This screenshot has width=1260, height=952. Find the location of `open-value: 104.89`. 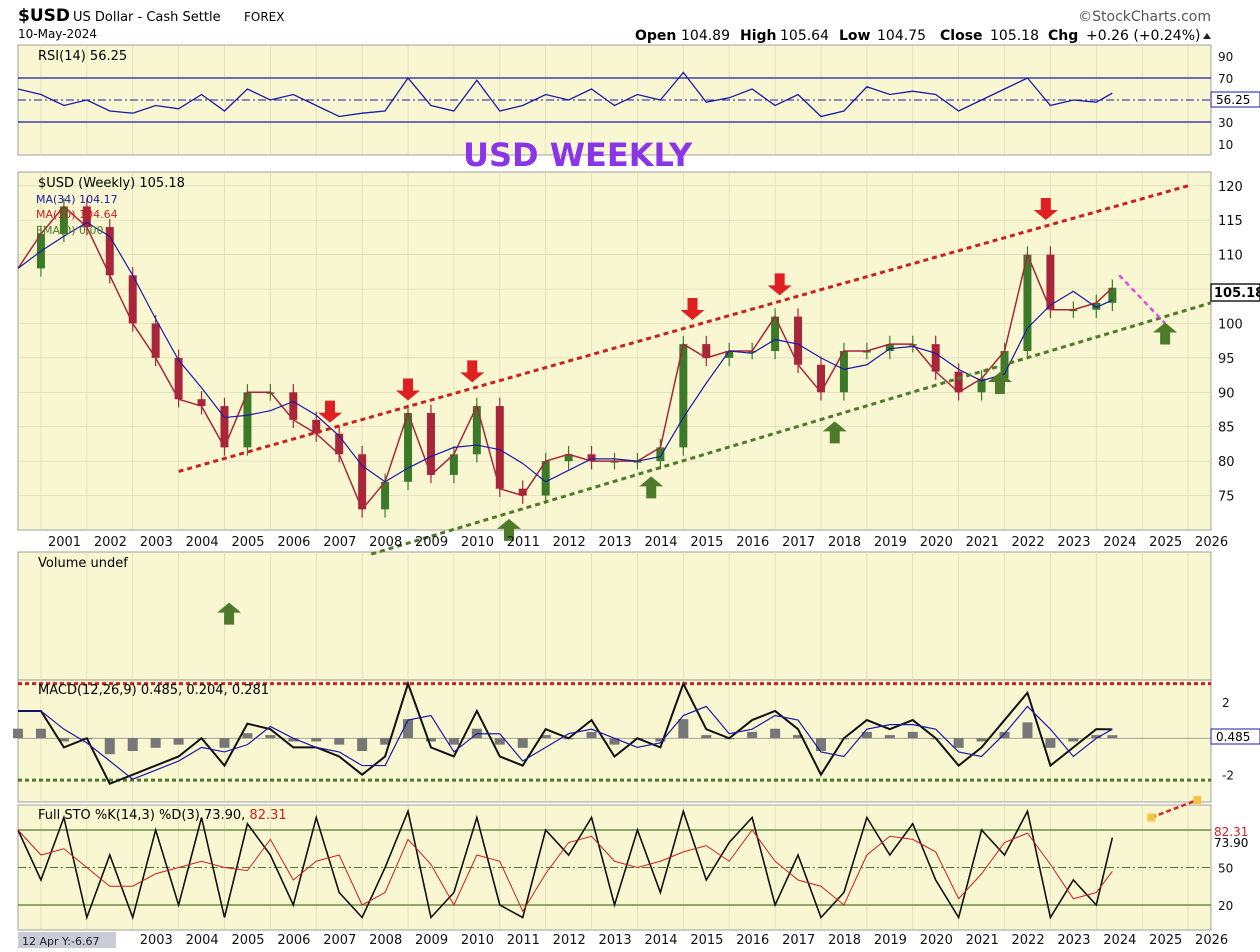

open-value: 104.89 is located at coordinates (705, 36).